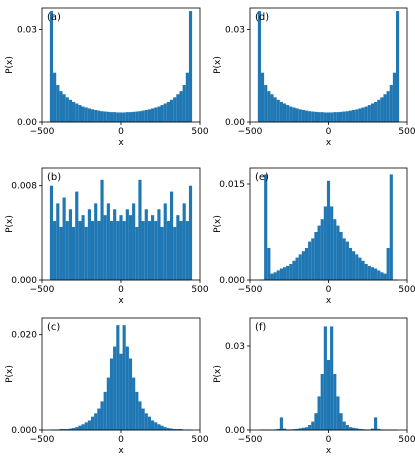  What do you see at coordinates (260, 327) in the screenshot?
I see `panel-label: (f)` at bounding box center [260, 327].